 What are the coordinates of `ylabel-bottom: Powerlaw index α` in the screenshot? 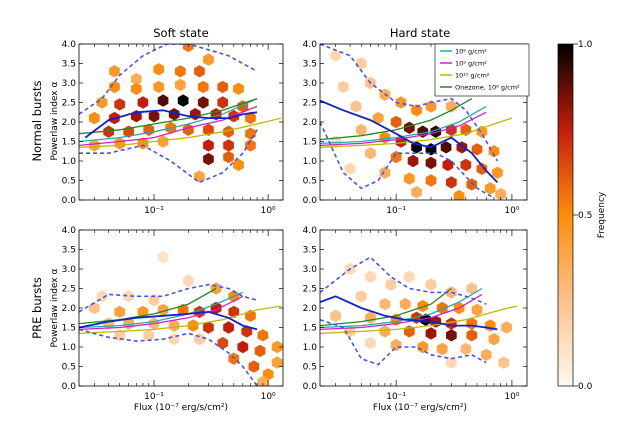 It's located at (55, 308).